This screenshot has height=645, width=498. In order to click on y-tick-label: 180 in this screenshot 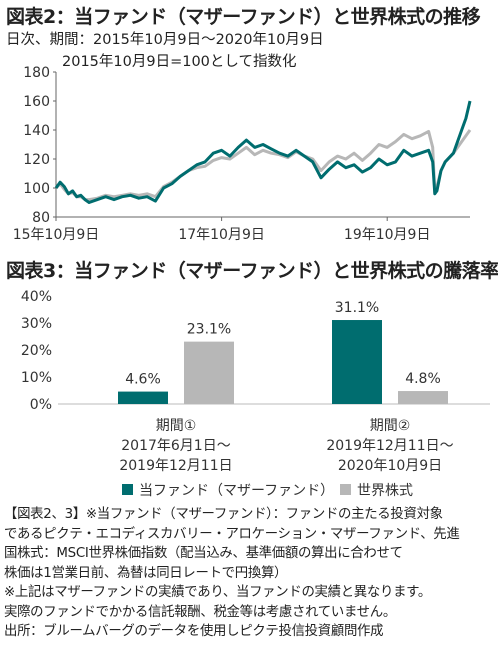, I will do `click(36, 73)`.